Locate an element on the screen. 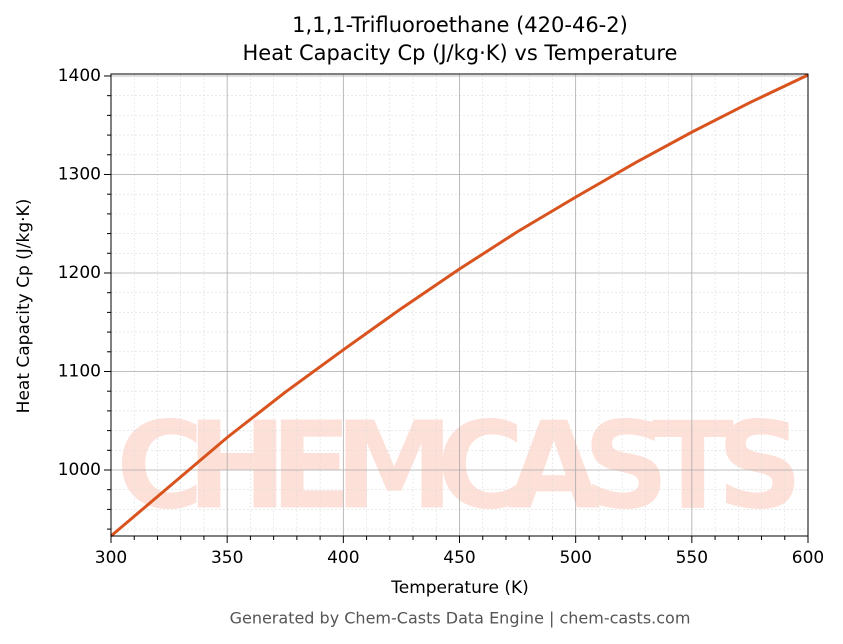 Image resolution: width=843 pixels, height=644 pixels. x-tick-label: 400 is located at coordinates (343, 558).